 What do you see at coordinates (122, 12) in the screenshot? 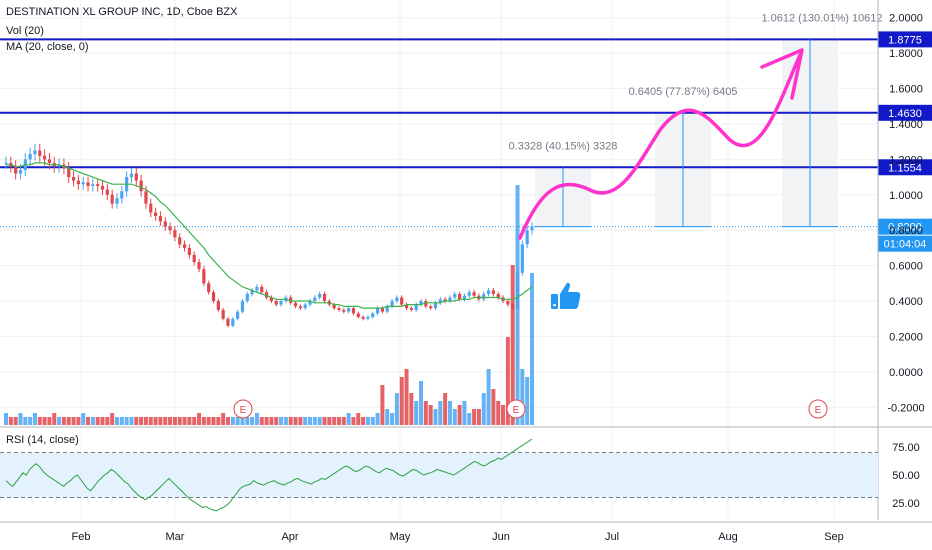
I see `chart-title: DESTINATION XL GROUP INC, 1D, Cboe BZX` at bounding box center [122, 12].